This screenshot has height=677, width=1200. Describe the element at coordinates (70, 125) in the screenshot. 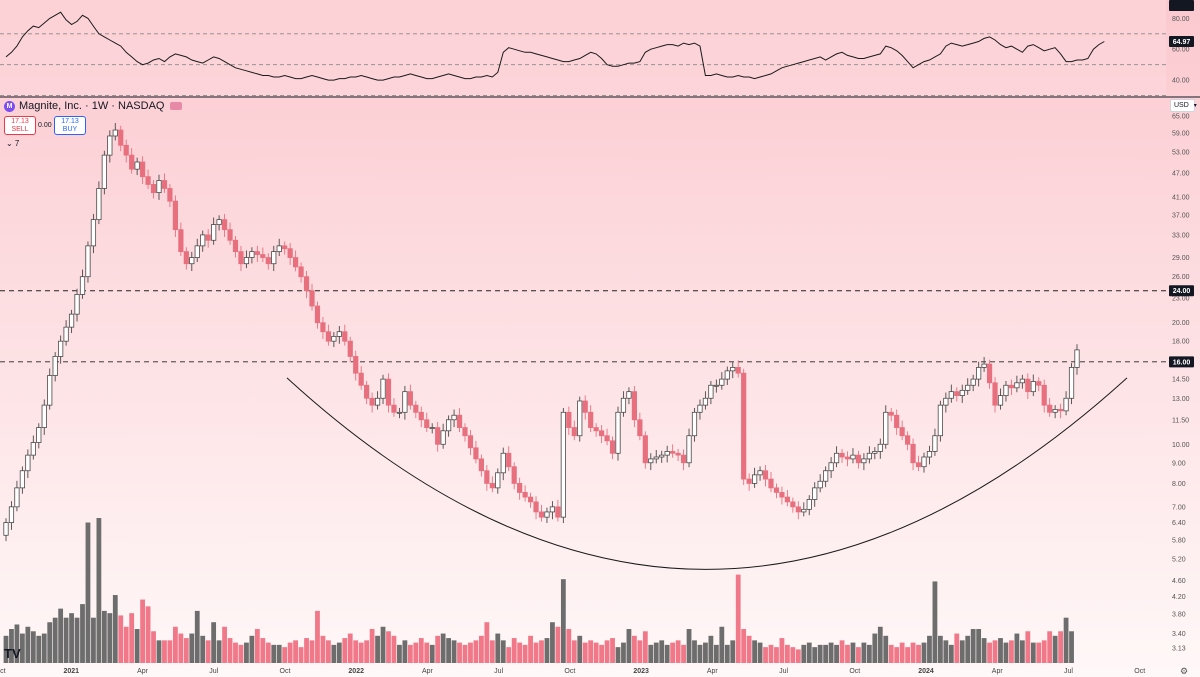

I see `buy-button: 17.13 BUY` at that location.